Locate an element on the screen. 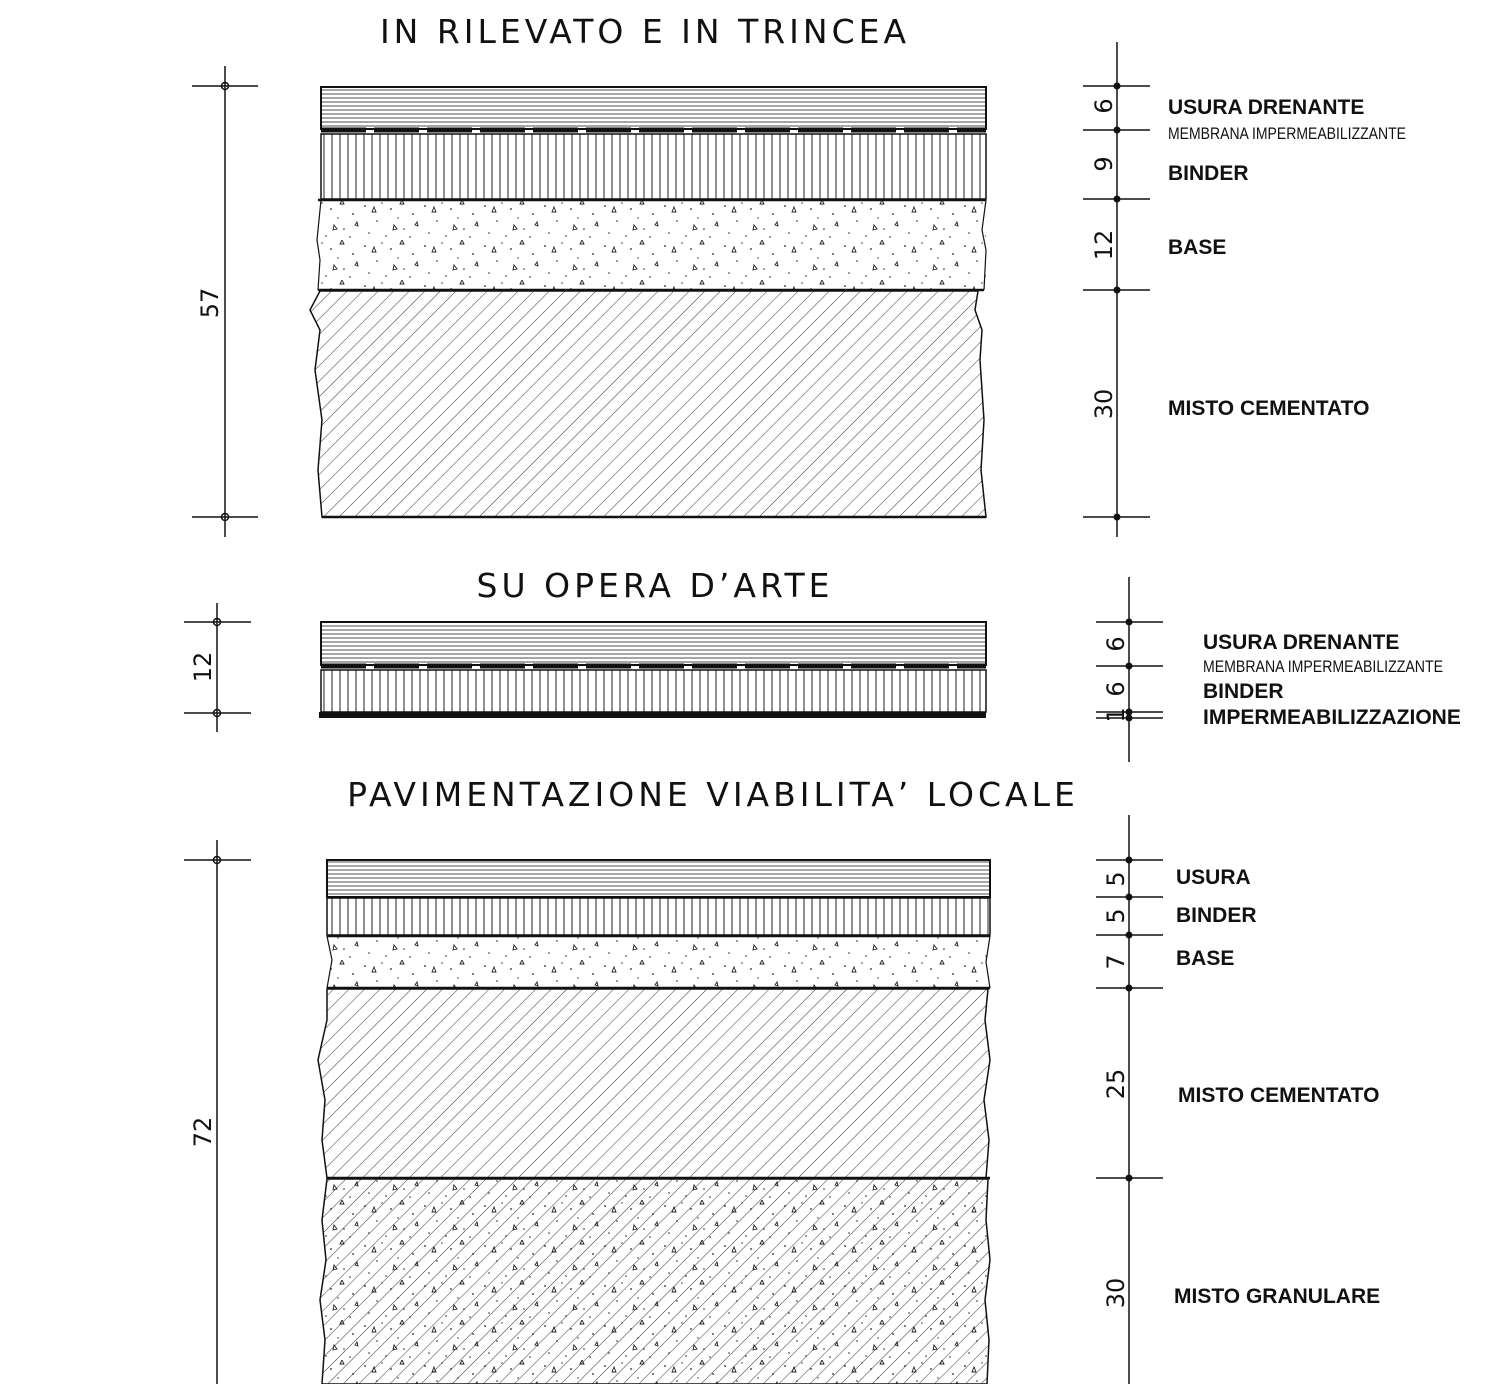 Image resolution: width=1511 pixels, height=1384 pixels. section-2-layers is located at coordinates (653, 669).